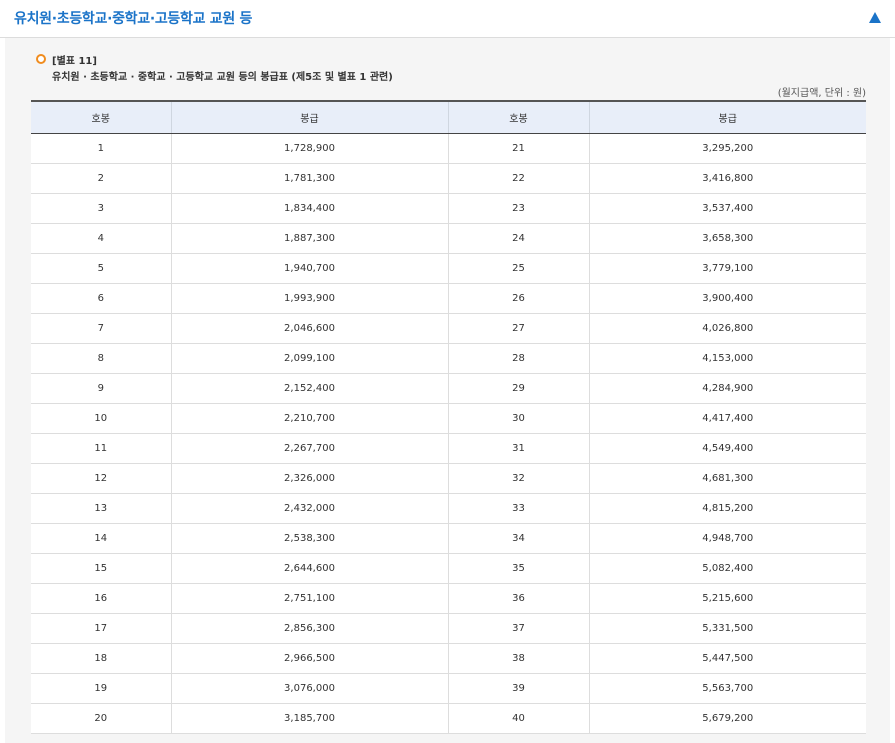 The height and width of the screenshot is (743, 895). I want to click on step-cell: 13, so click(101, 508).